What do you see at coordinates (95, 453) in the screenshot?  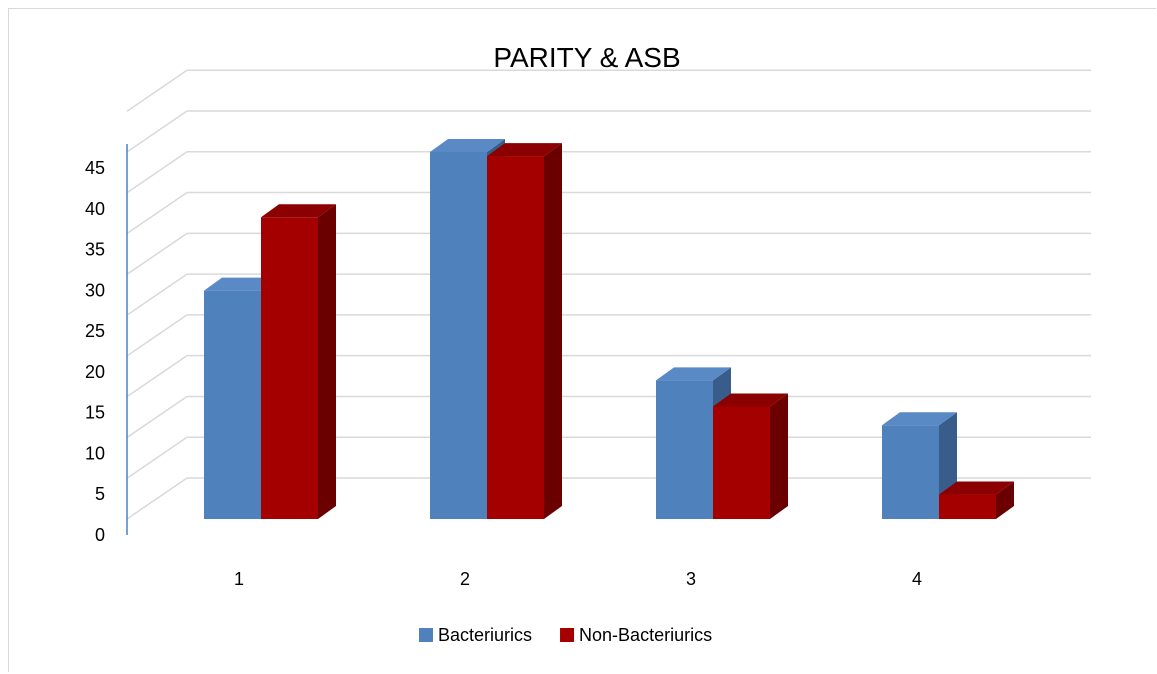 I see `y-tick-label: 10` at bounding box center [95, 453].